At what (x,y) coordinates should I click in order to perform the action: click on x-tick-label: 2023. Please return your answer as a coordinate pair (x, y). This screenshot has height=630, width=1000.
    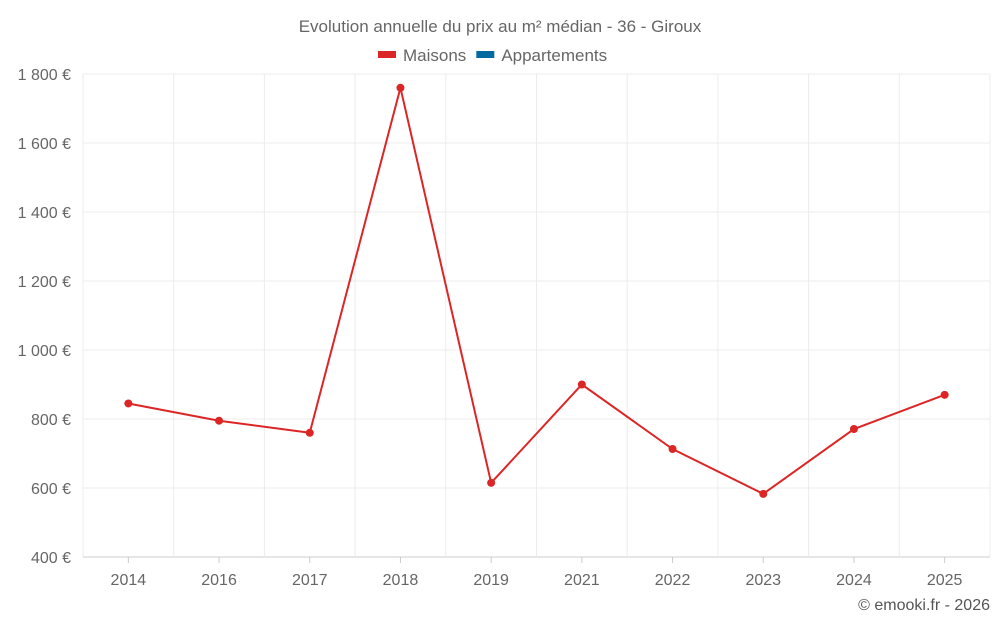
    Looking at the image, I should click on (763, 580).